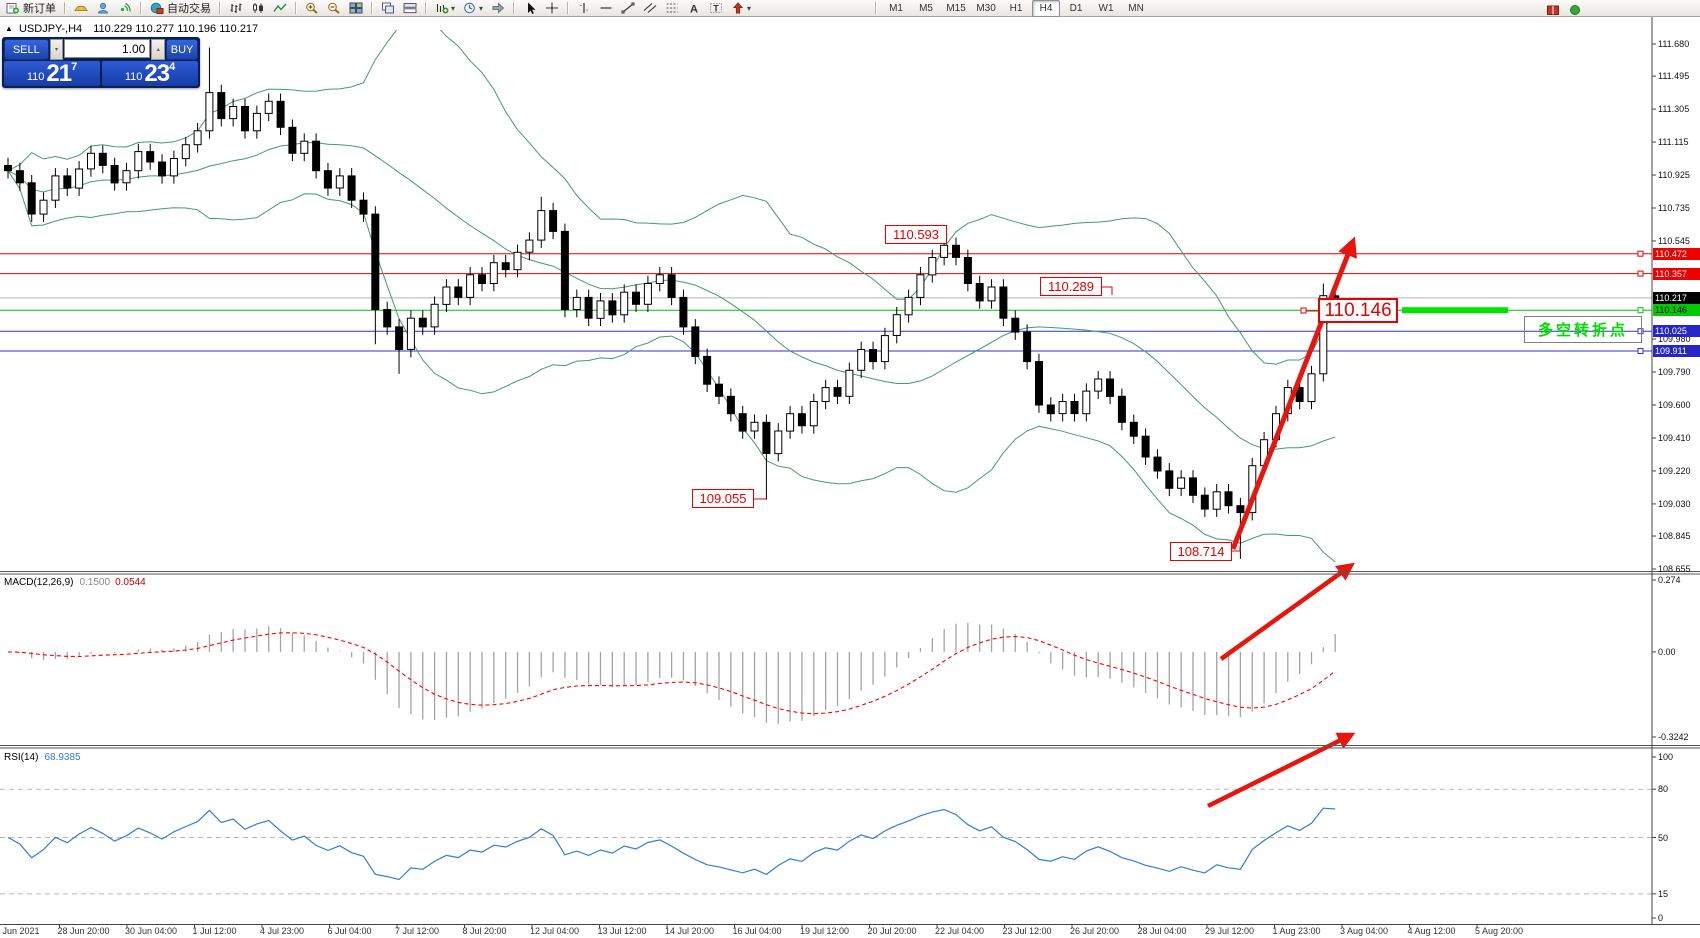 The height and width of the screenshot is (938, 1700). I want to click on trend-arrow-rsi, so click(1281, 770).